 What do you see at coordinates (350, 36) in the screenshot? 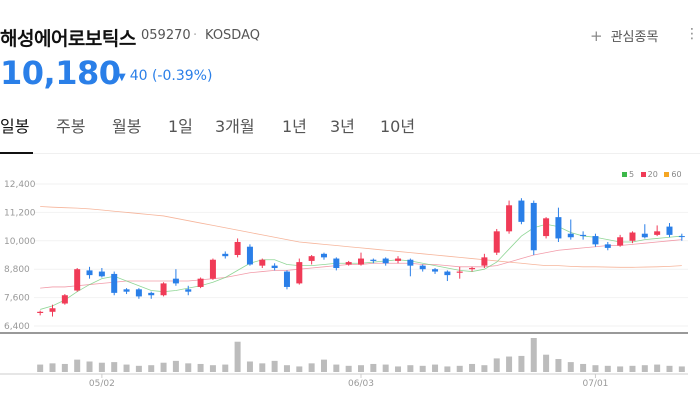
I see `stock-header: 해성에어로보틱스 059270 · KOSDAQ + 관심종목 ⋮` at bounding box center [350, 36].